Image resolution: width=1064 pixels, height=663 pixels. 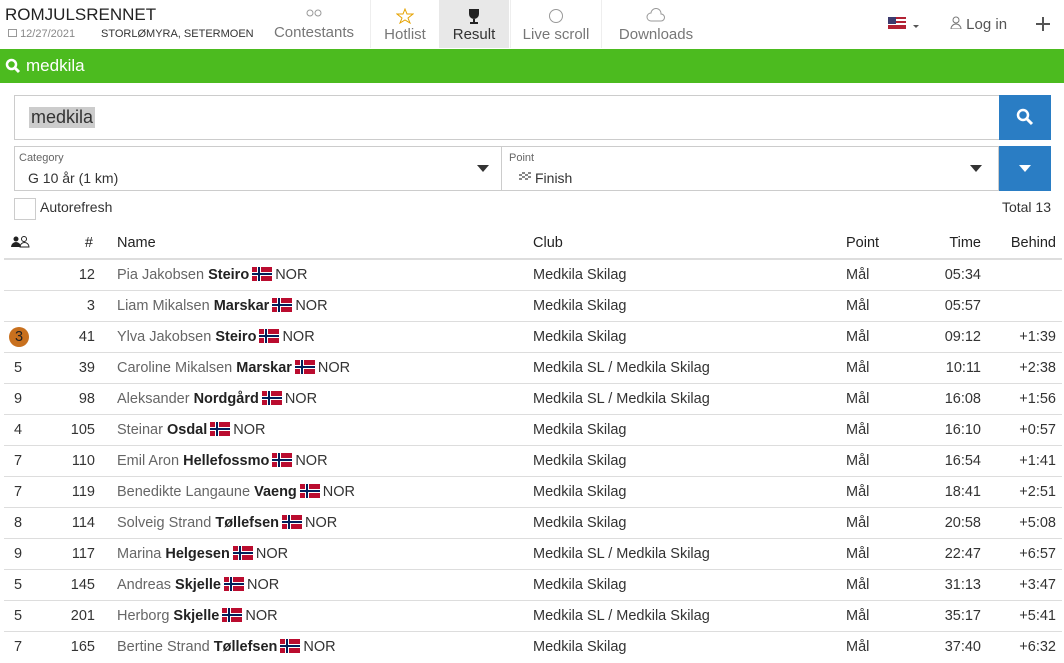 What do you see at coordinates (18, 399) in the screenshot?
I see `rank: 9` at bounding box center [18, 399].